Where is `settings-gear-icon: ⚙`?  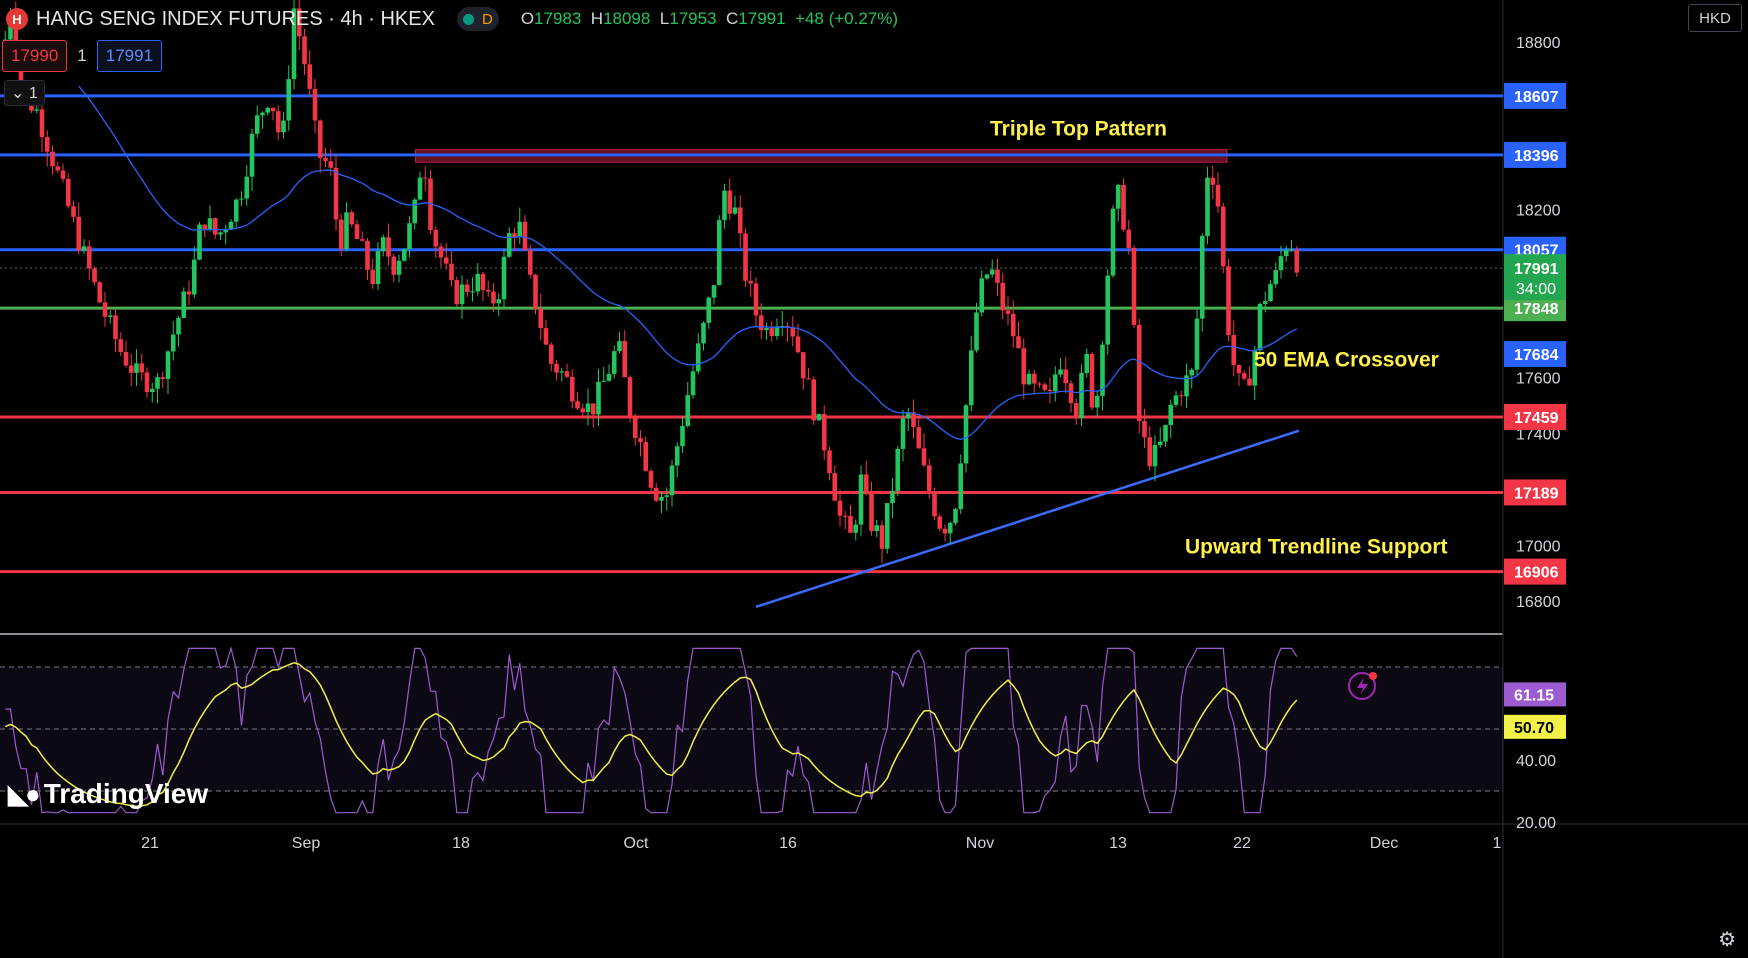 settings-gear-icon: ⚙ is located at coordinates (1727, 940).